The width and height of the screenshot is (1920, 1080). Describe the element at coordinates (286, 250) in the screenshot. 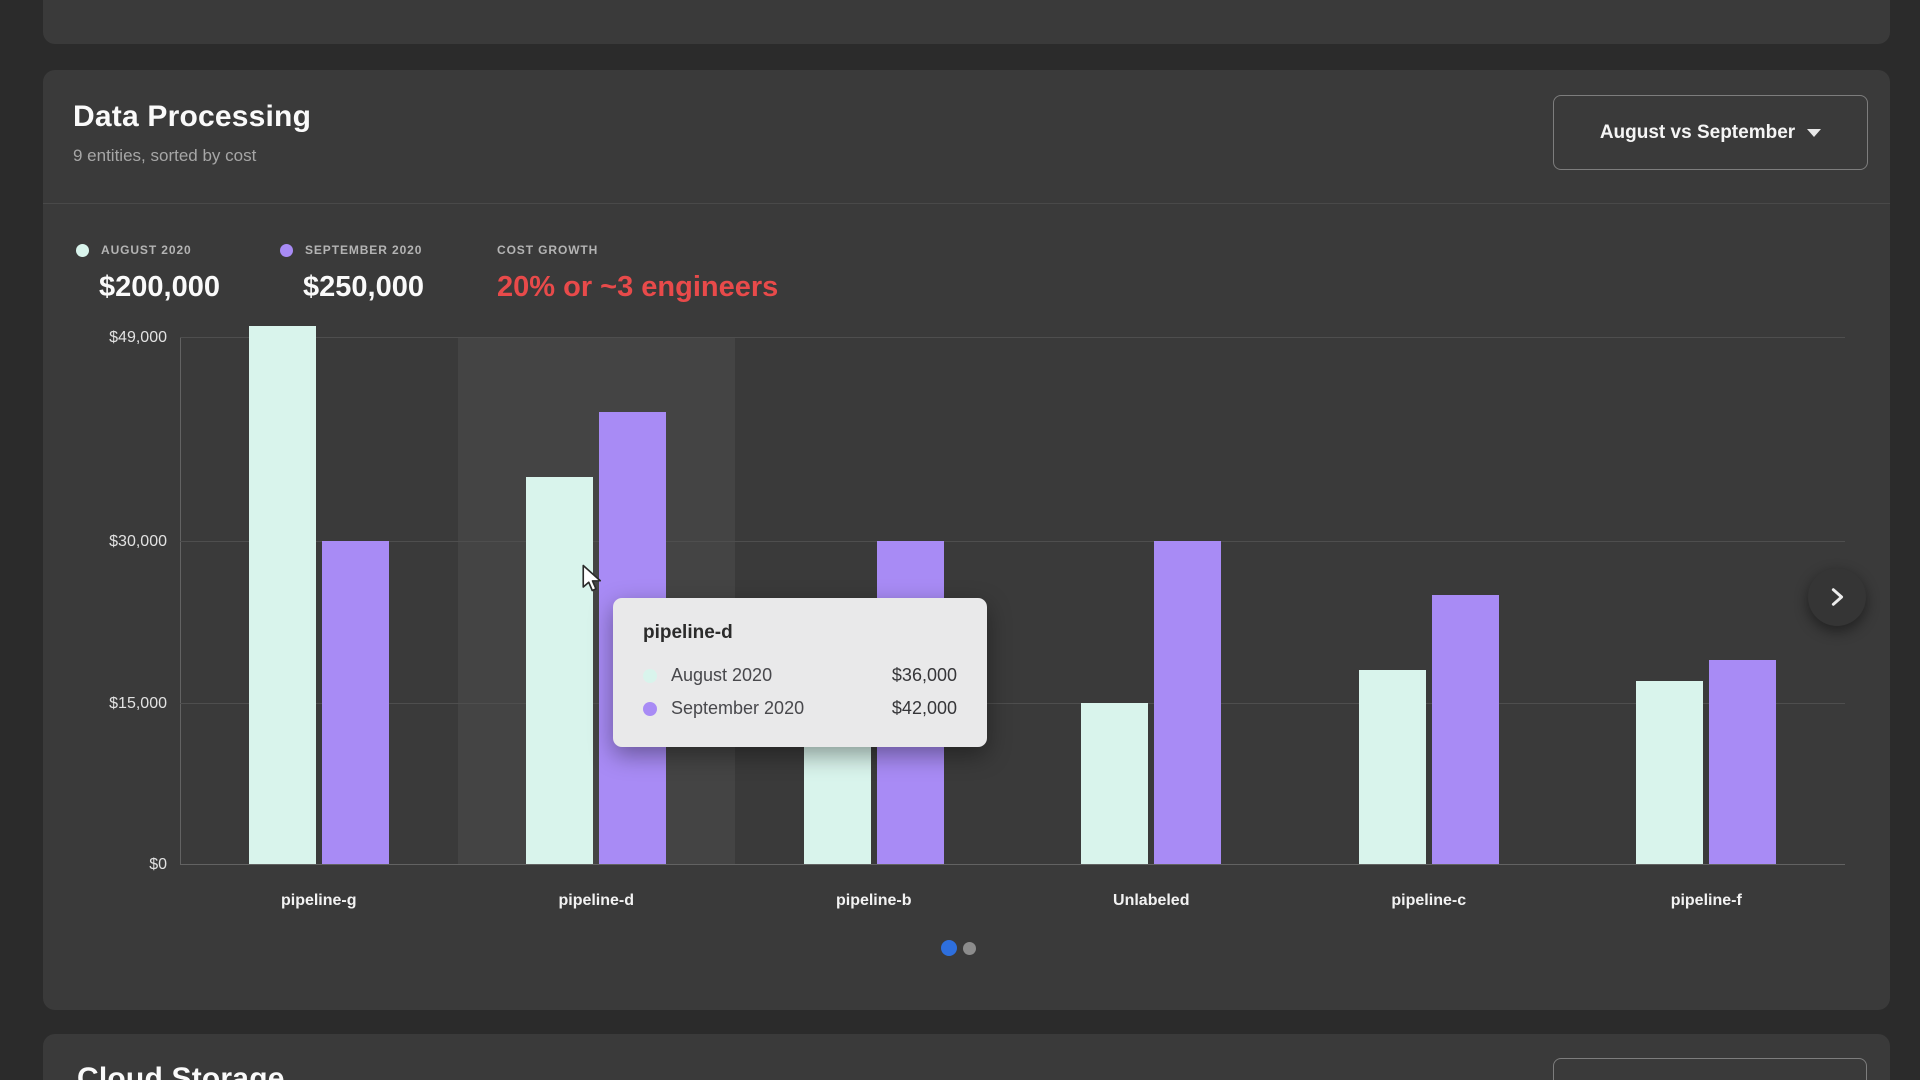

I see `september-legend-dot` at that location.